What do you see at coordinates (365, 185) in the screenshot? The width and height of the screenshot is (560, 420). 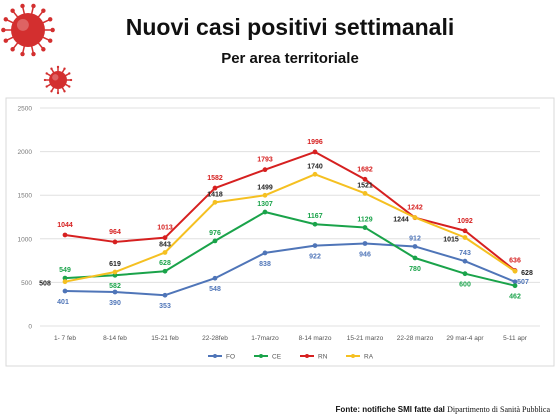 I see `data-label-ra: 1521` at bounding box center [365, 185].